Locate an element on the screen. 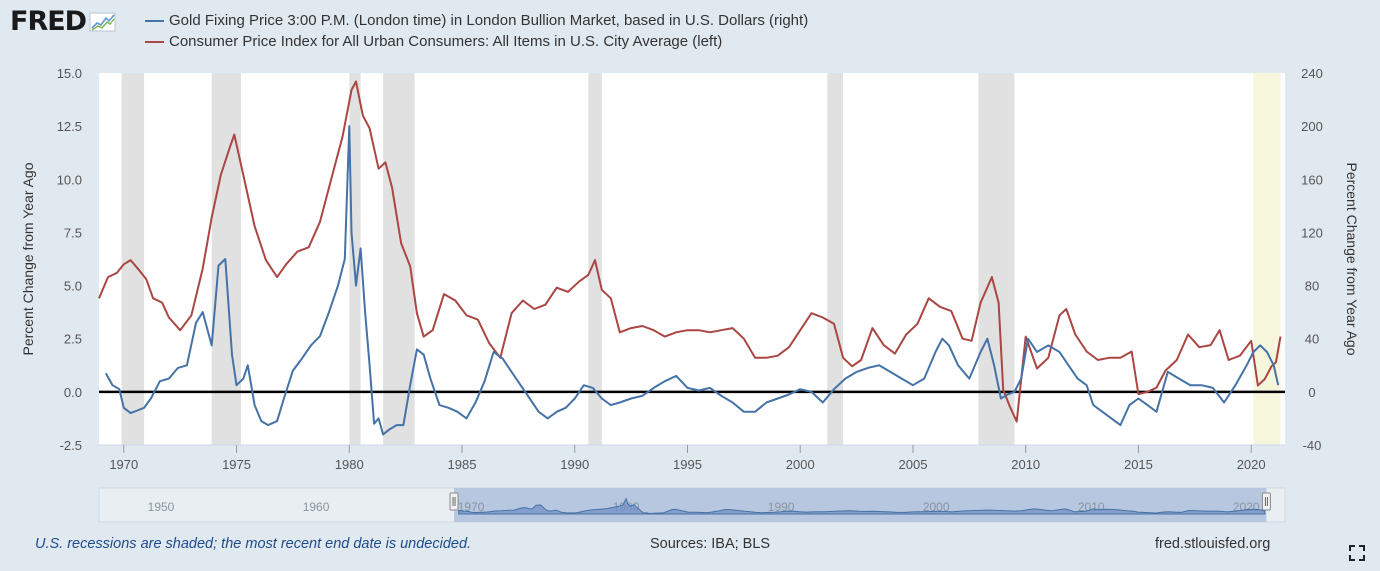 This screenshot has width=1380, height=571. x-tick-label: 2015 is located at coordinates (1138, 464).